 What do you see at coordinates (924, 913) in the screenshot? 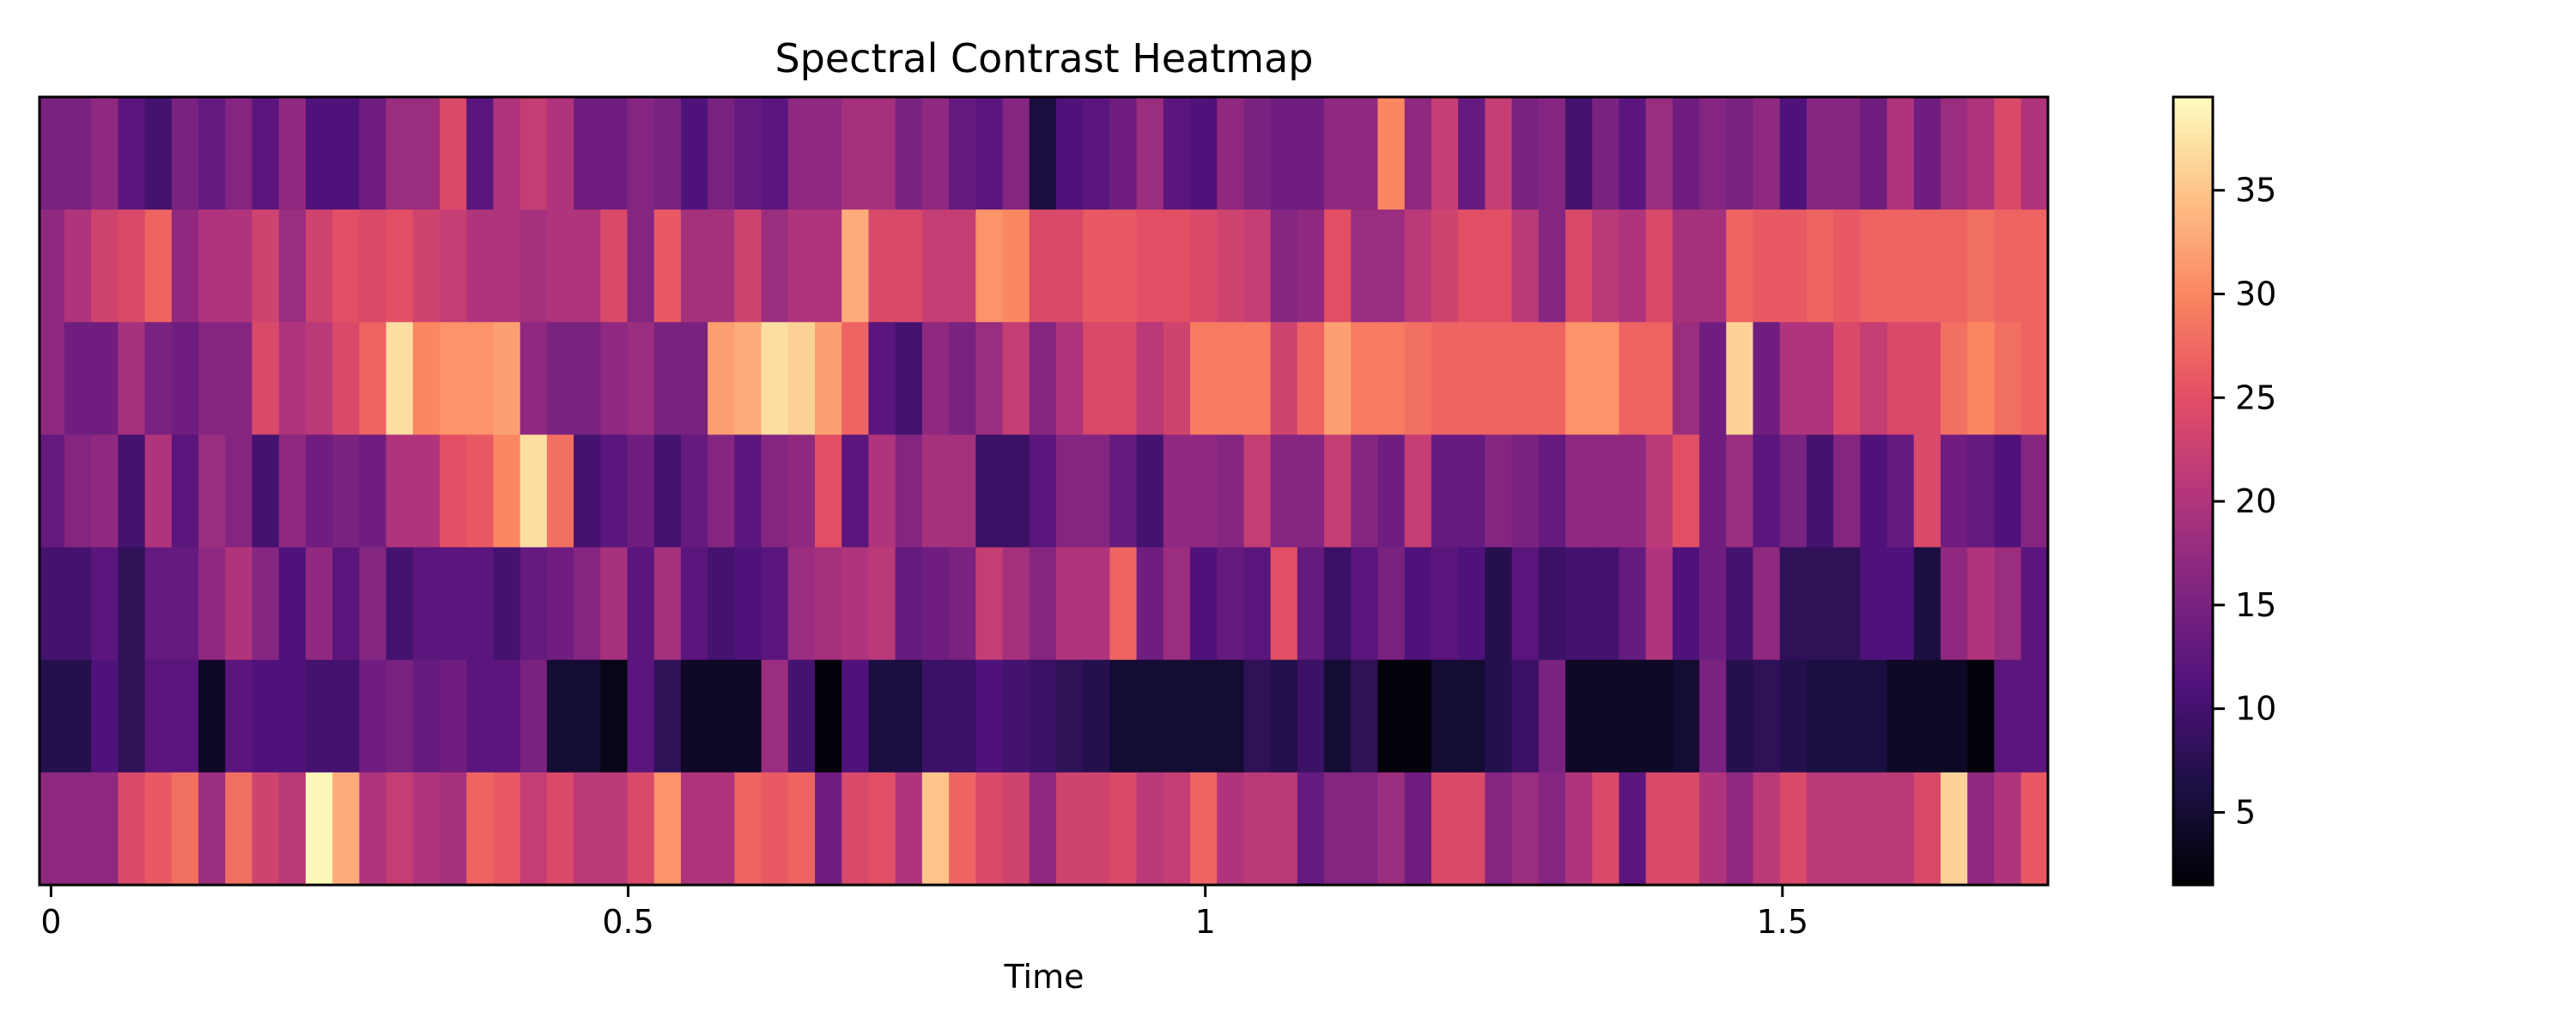
I see `x-axis: 0 0.5 1 1.5` at bounding box center [924, 913].